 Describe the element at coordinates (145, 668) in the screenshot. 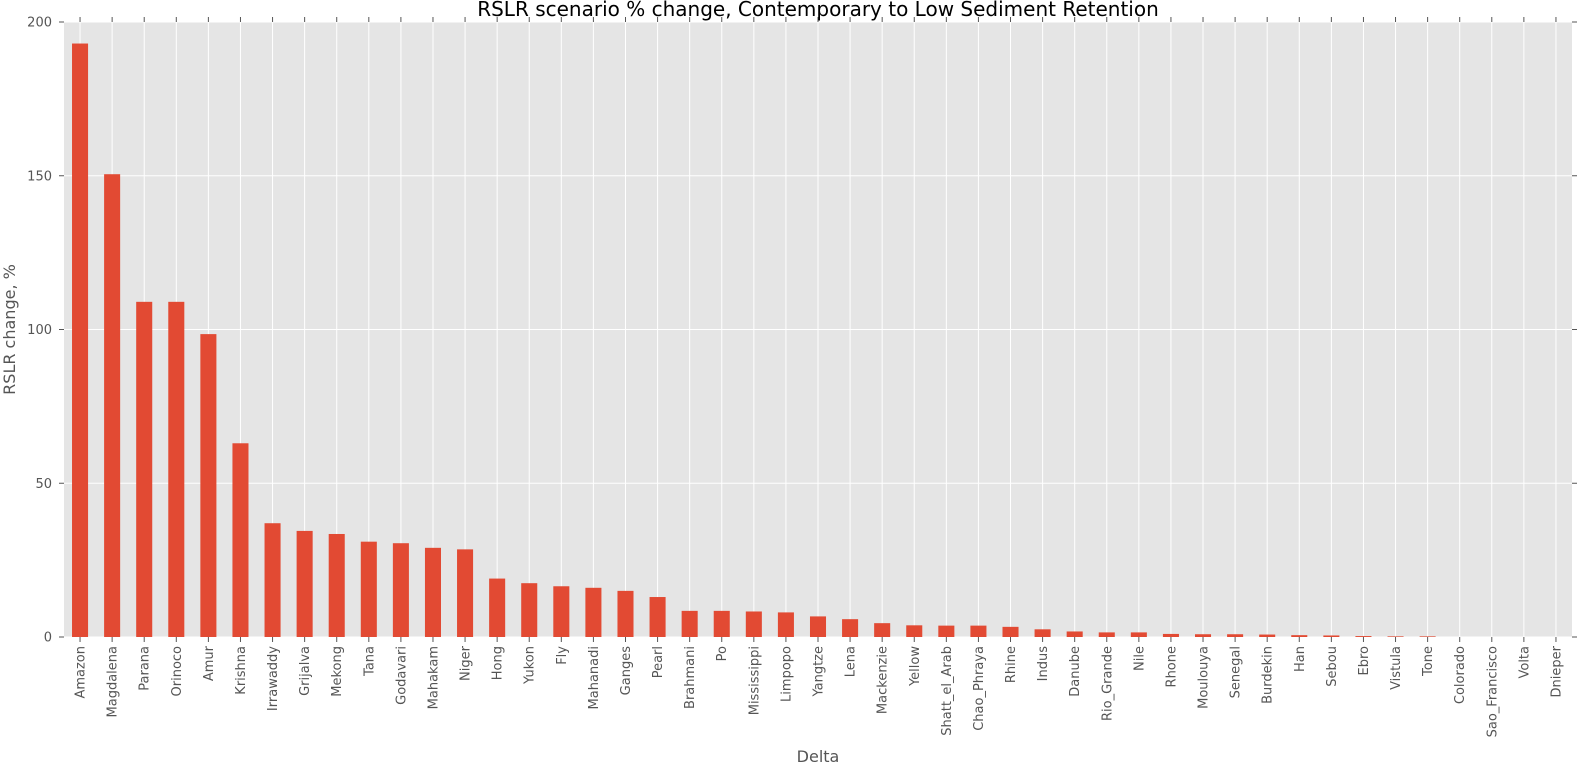

I see `x-tick-label: Parana` at that location.